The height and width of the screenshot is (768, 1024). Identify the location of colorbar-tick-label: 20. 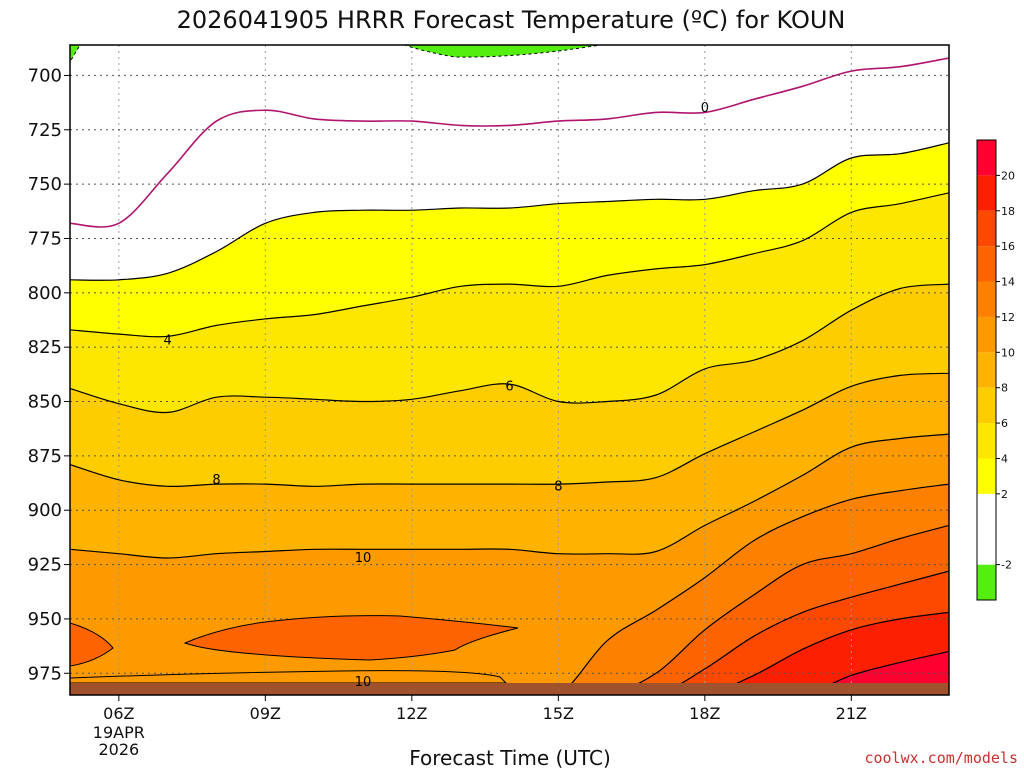
(1008, 175).